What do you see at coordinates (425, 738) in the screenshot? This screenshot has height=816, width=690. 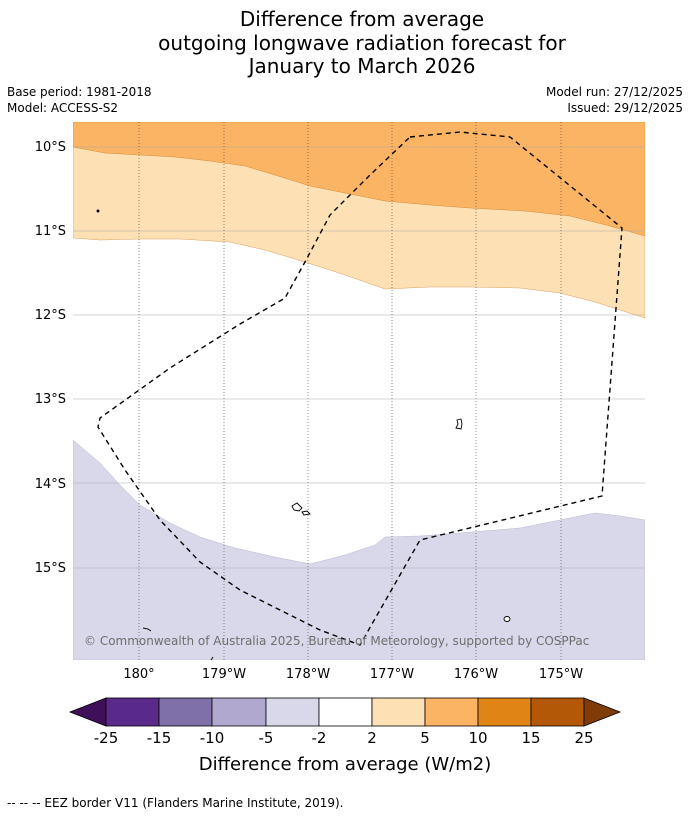 I see `colorbar-tick-label: 5` at bounding box center [425, 738].